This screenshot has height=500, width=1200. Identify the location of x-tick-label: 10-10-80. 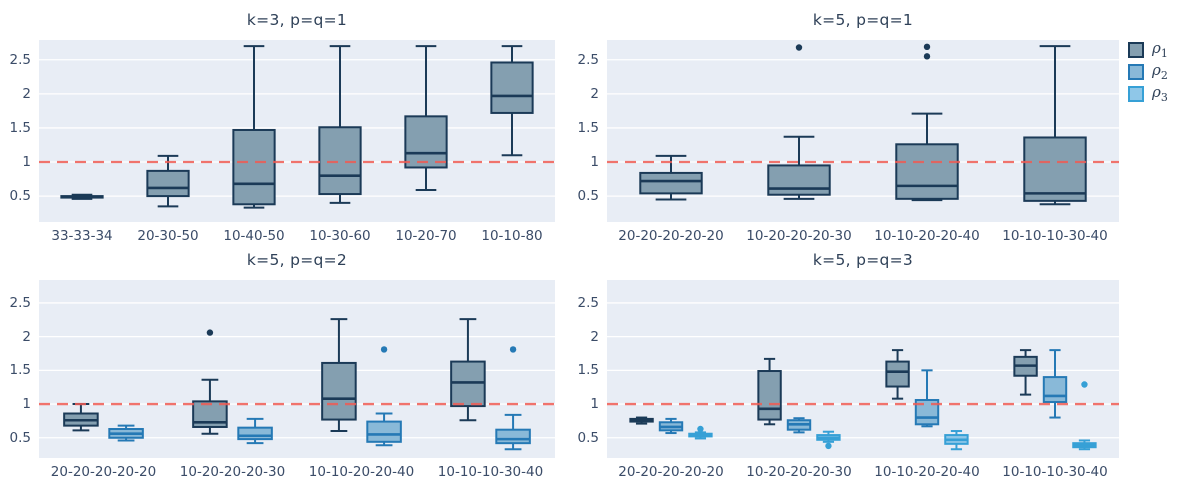
(512, 236).